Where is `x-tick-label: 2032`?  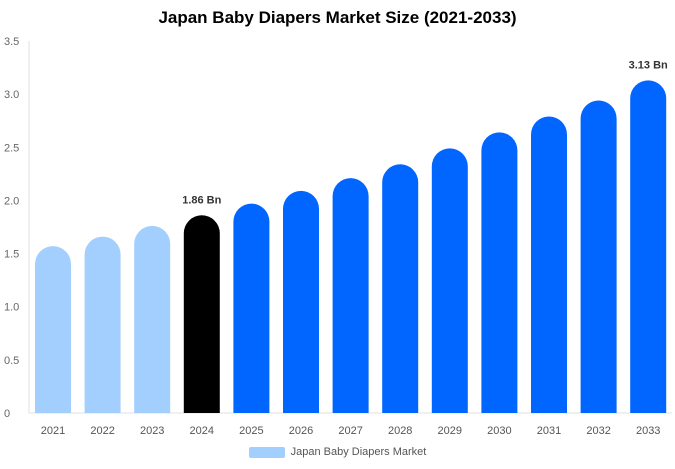 x-tick-label: 2032 is located at coordinates (598, 431).